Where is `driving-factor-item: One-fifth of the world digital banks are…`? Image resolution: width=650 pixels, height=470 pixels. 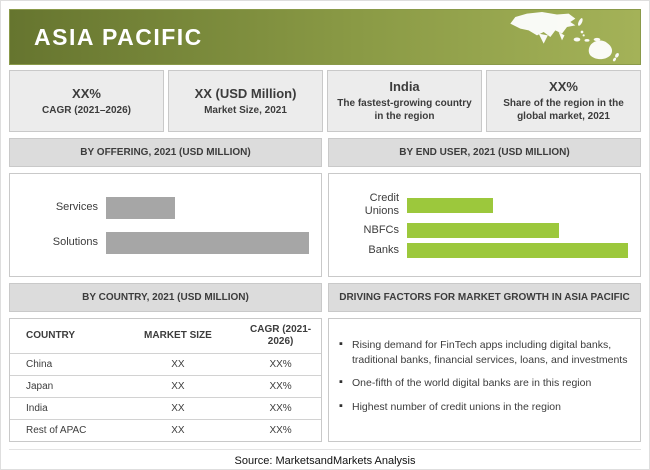
driving-factor-item: One-fifth of the world digital banks are… is located at coordinates (483, 383).